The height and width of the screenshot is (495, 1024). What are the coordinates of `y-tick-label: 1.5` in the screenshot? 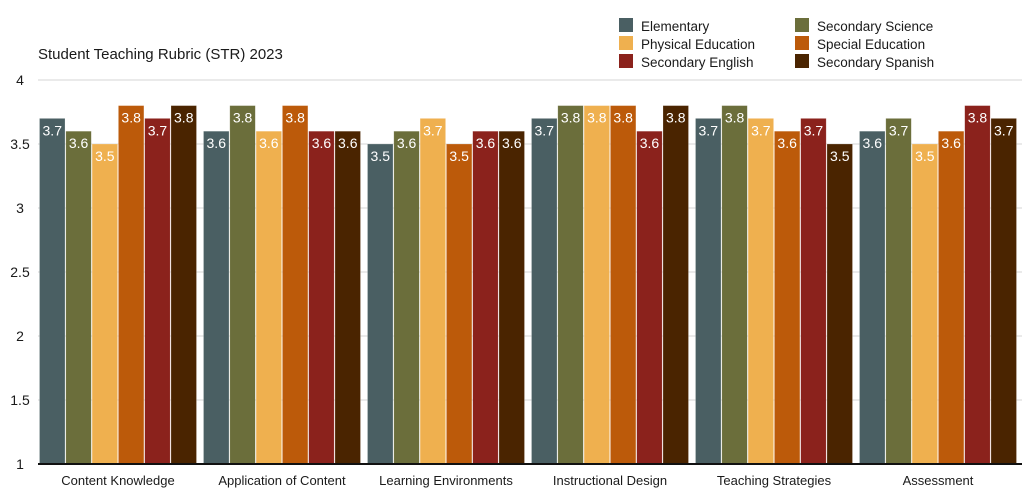 It's located at (20, 400).